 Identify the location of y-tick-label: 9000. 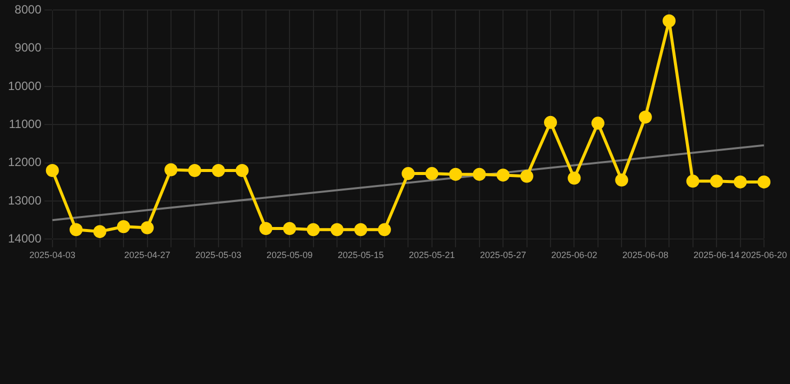
(28, 47).